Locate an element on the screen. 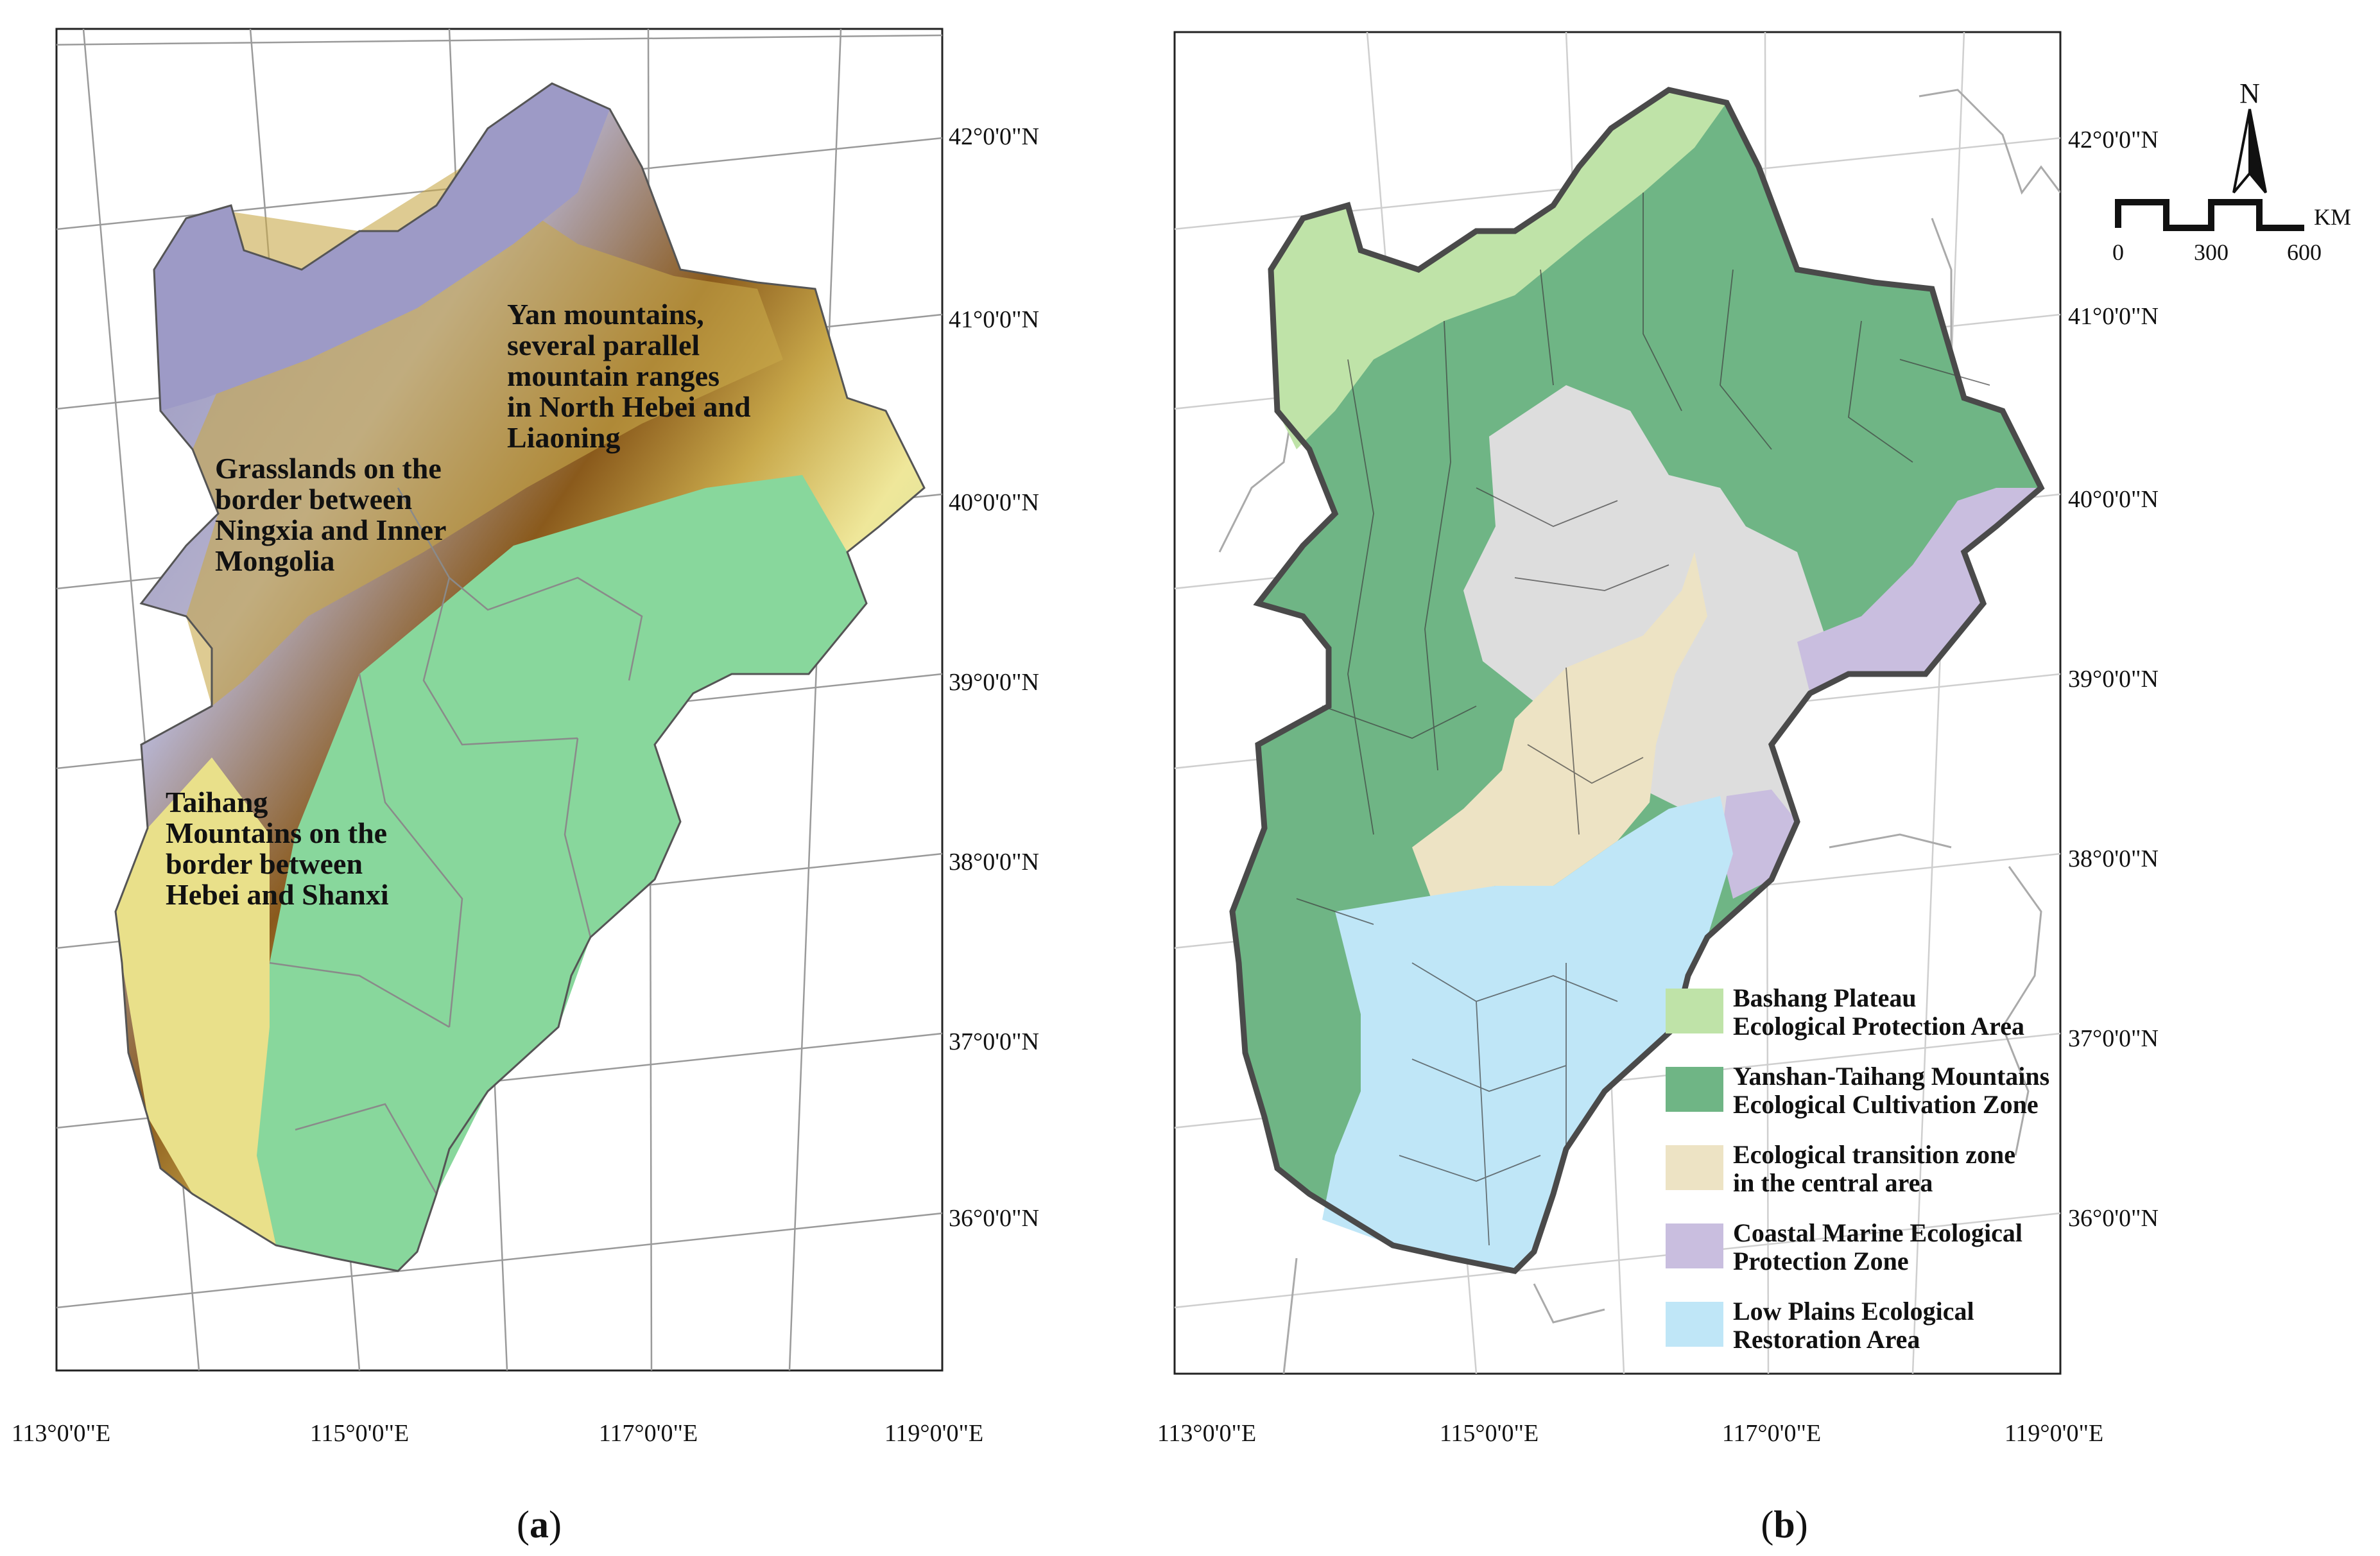 This screenshot has width=2380, height=1556. lat-label-38-b: 38°0'0"N is located at coordinates (2113, 859).